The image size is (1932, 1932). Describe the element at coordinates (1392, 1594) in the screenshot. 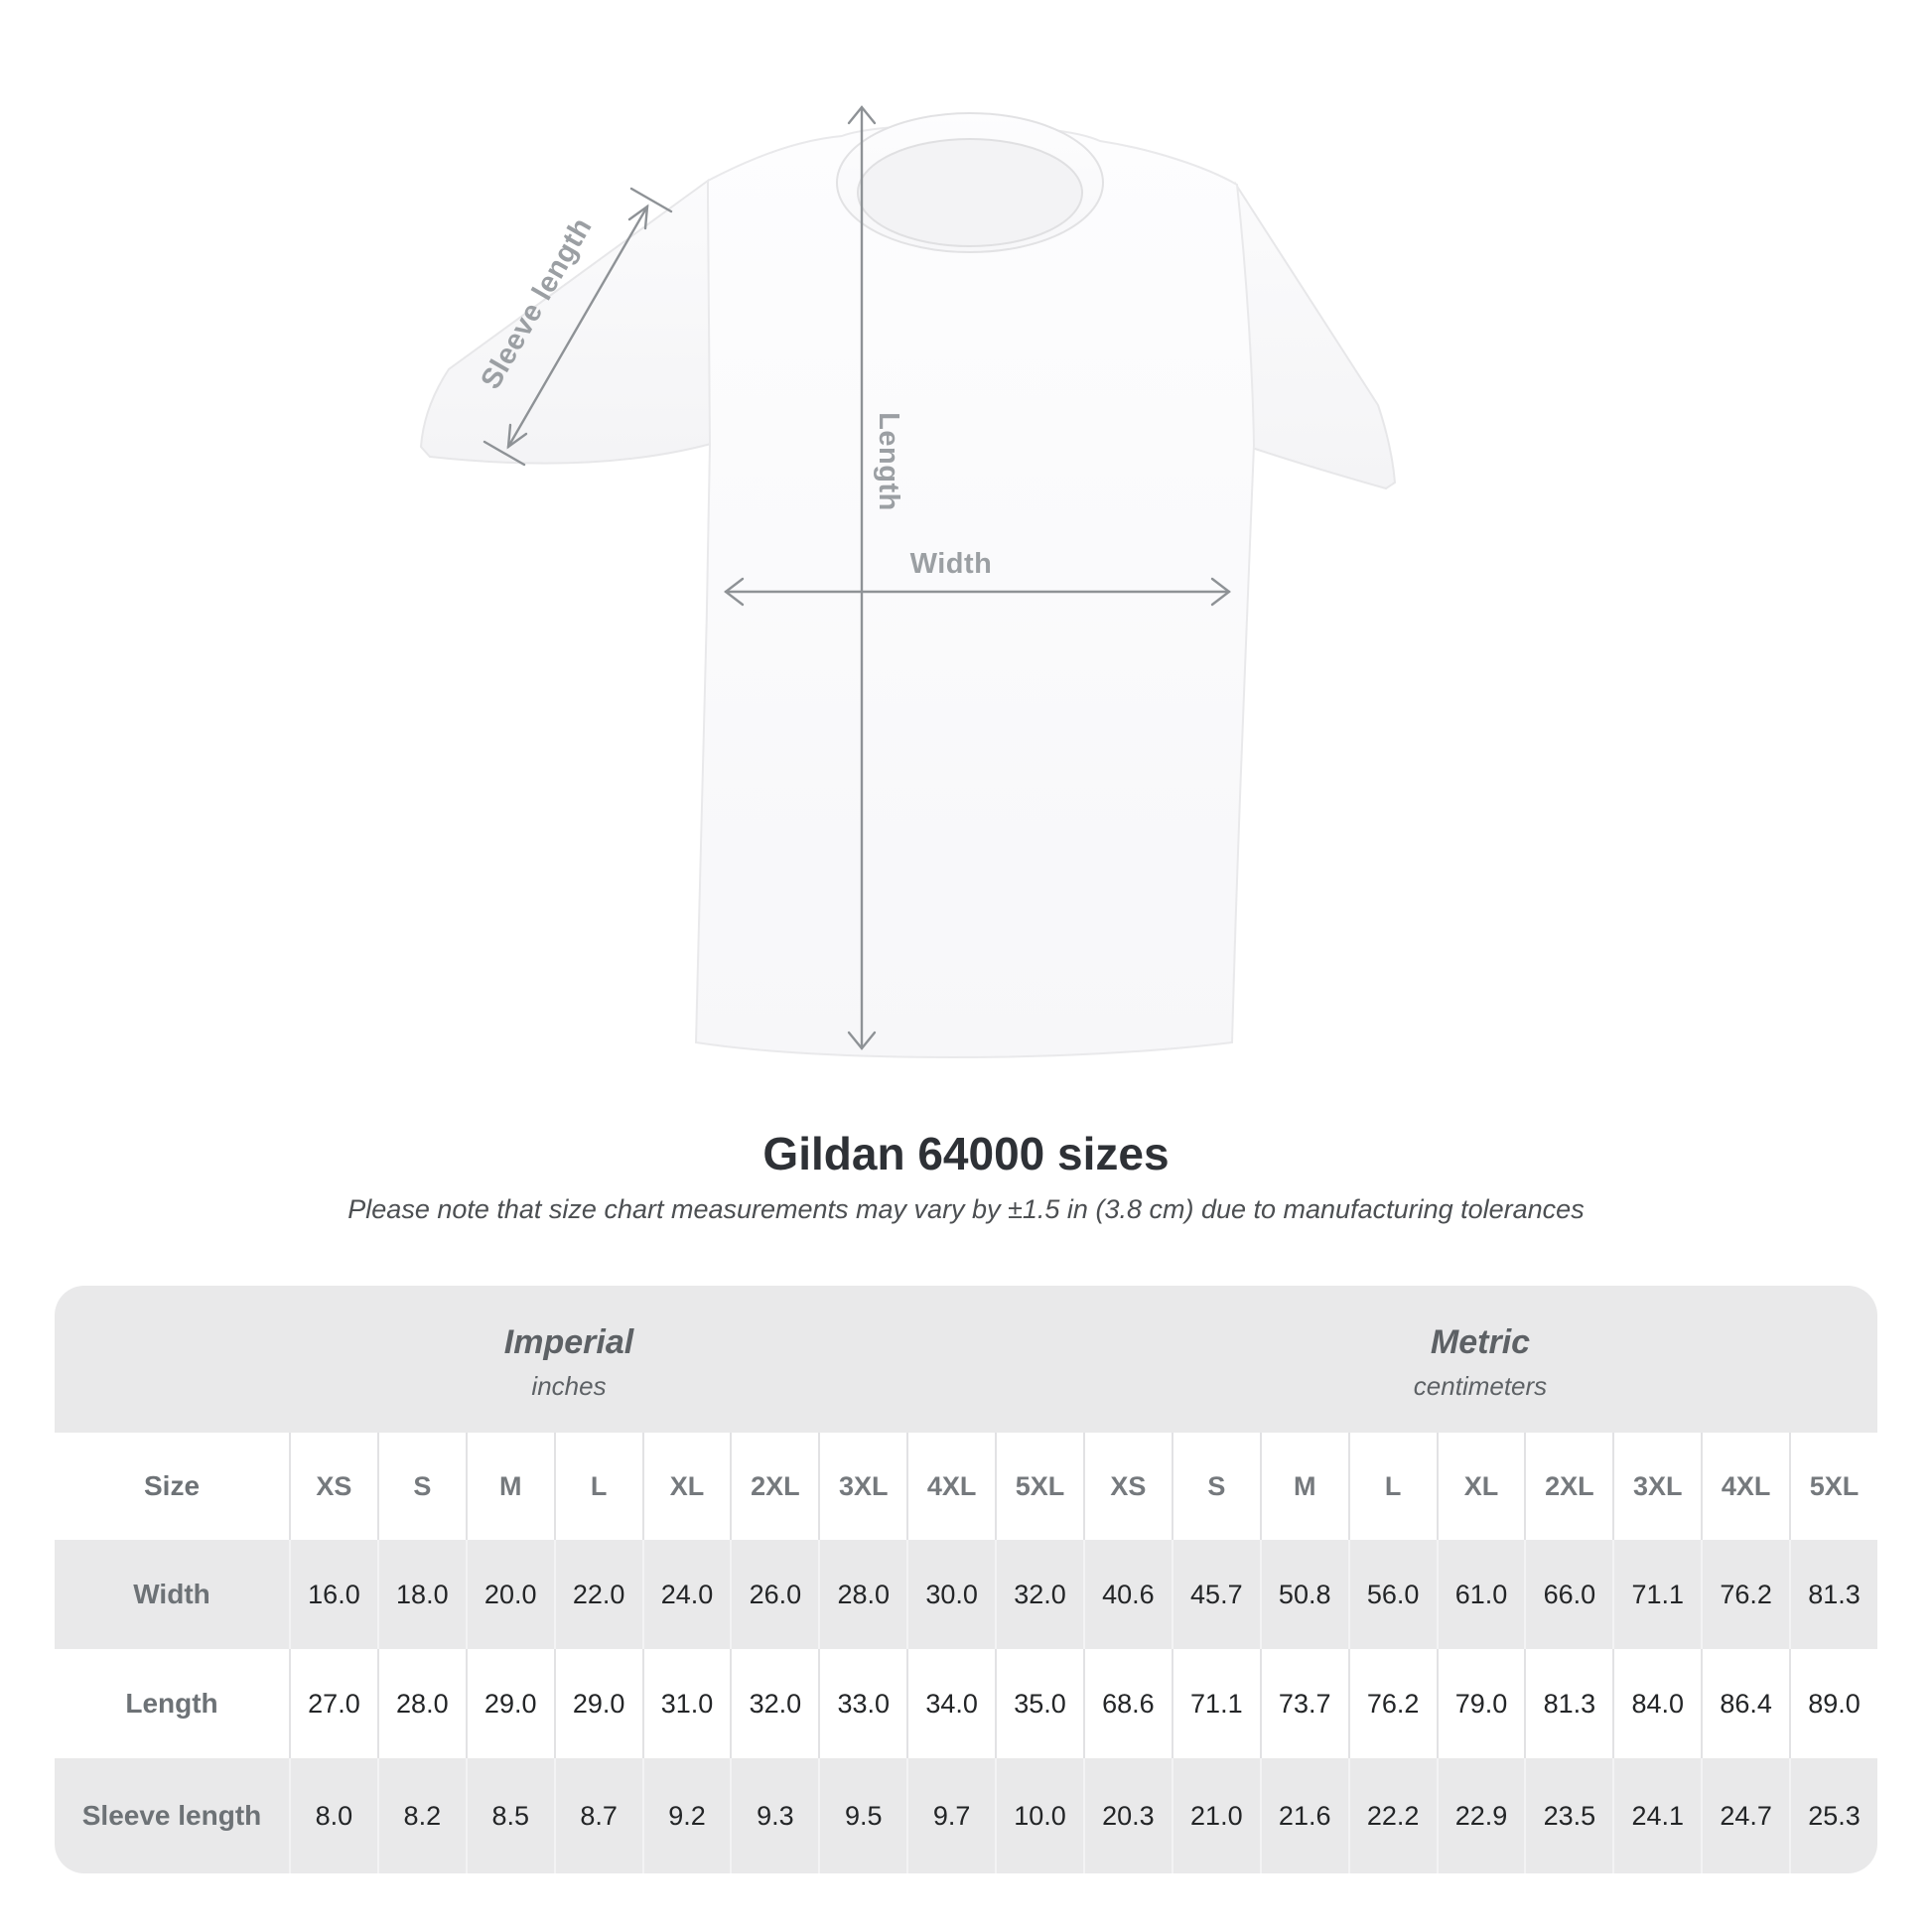

I see `value-cell: 56.0` at that location.